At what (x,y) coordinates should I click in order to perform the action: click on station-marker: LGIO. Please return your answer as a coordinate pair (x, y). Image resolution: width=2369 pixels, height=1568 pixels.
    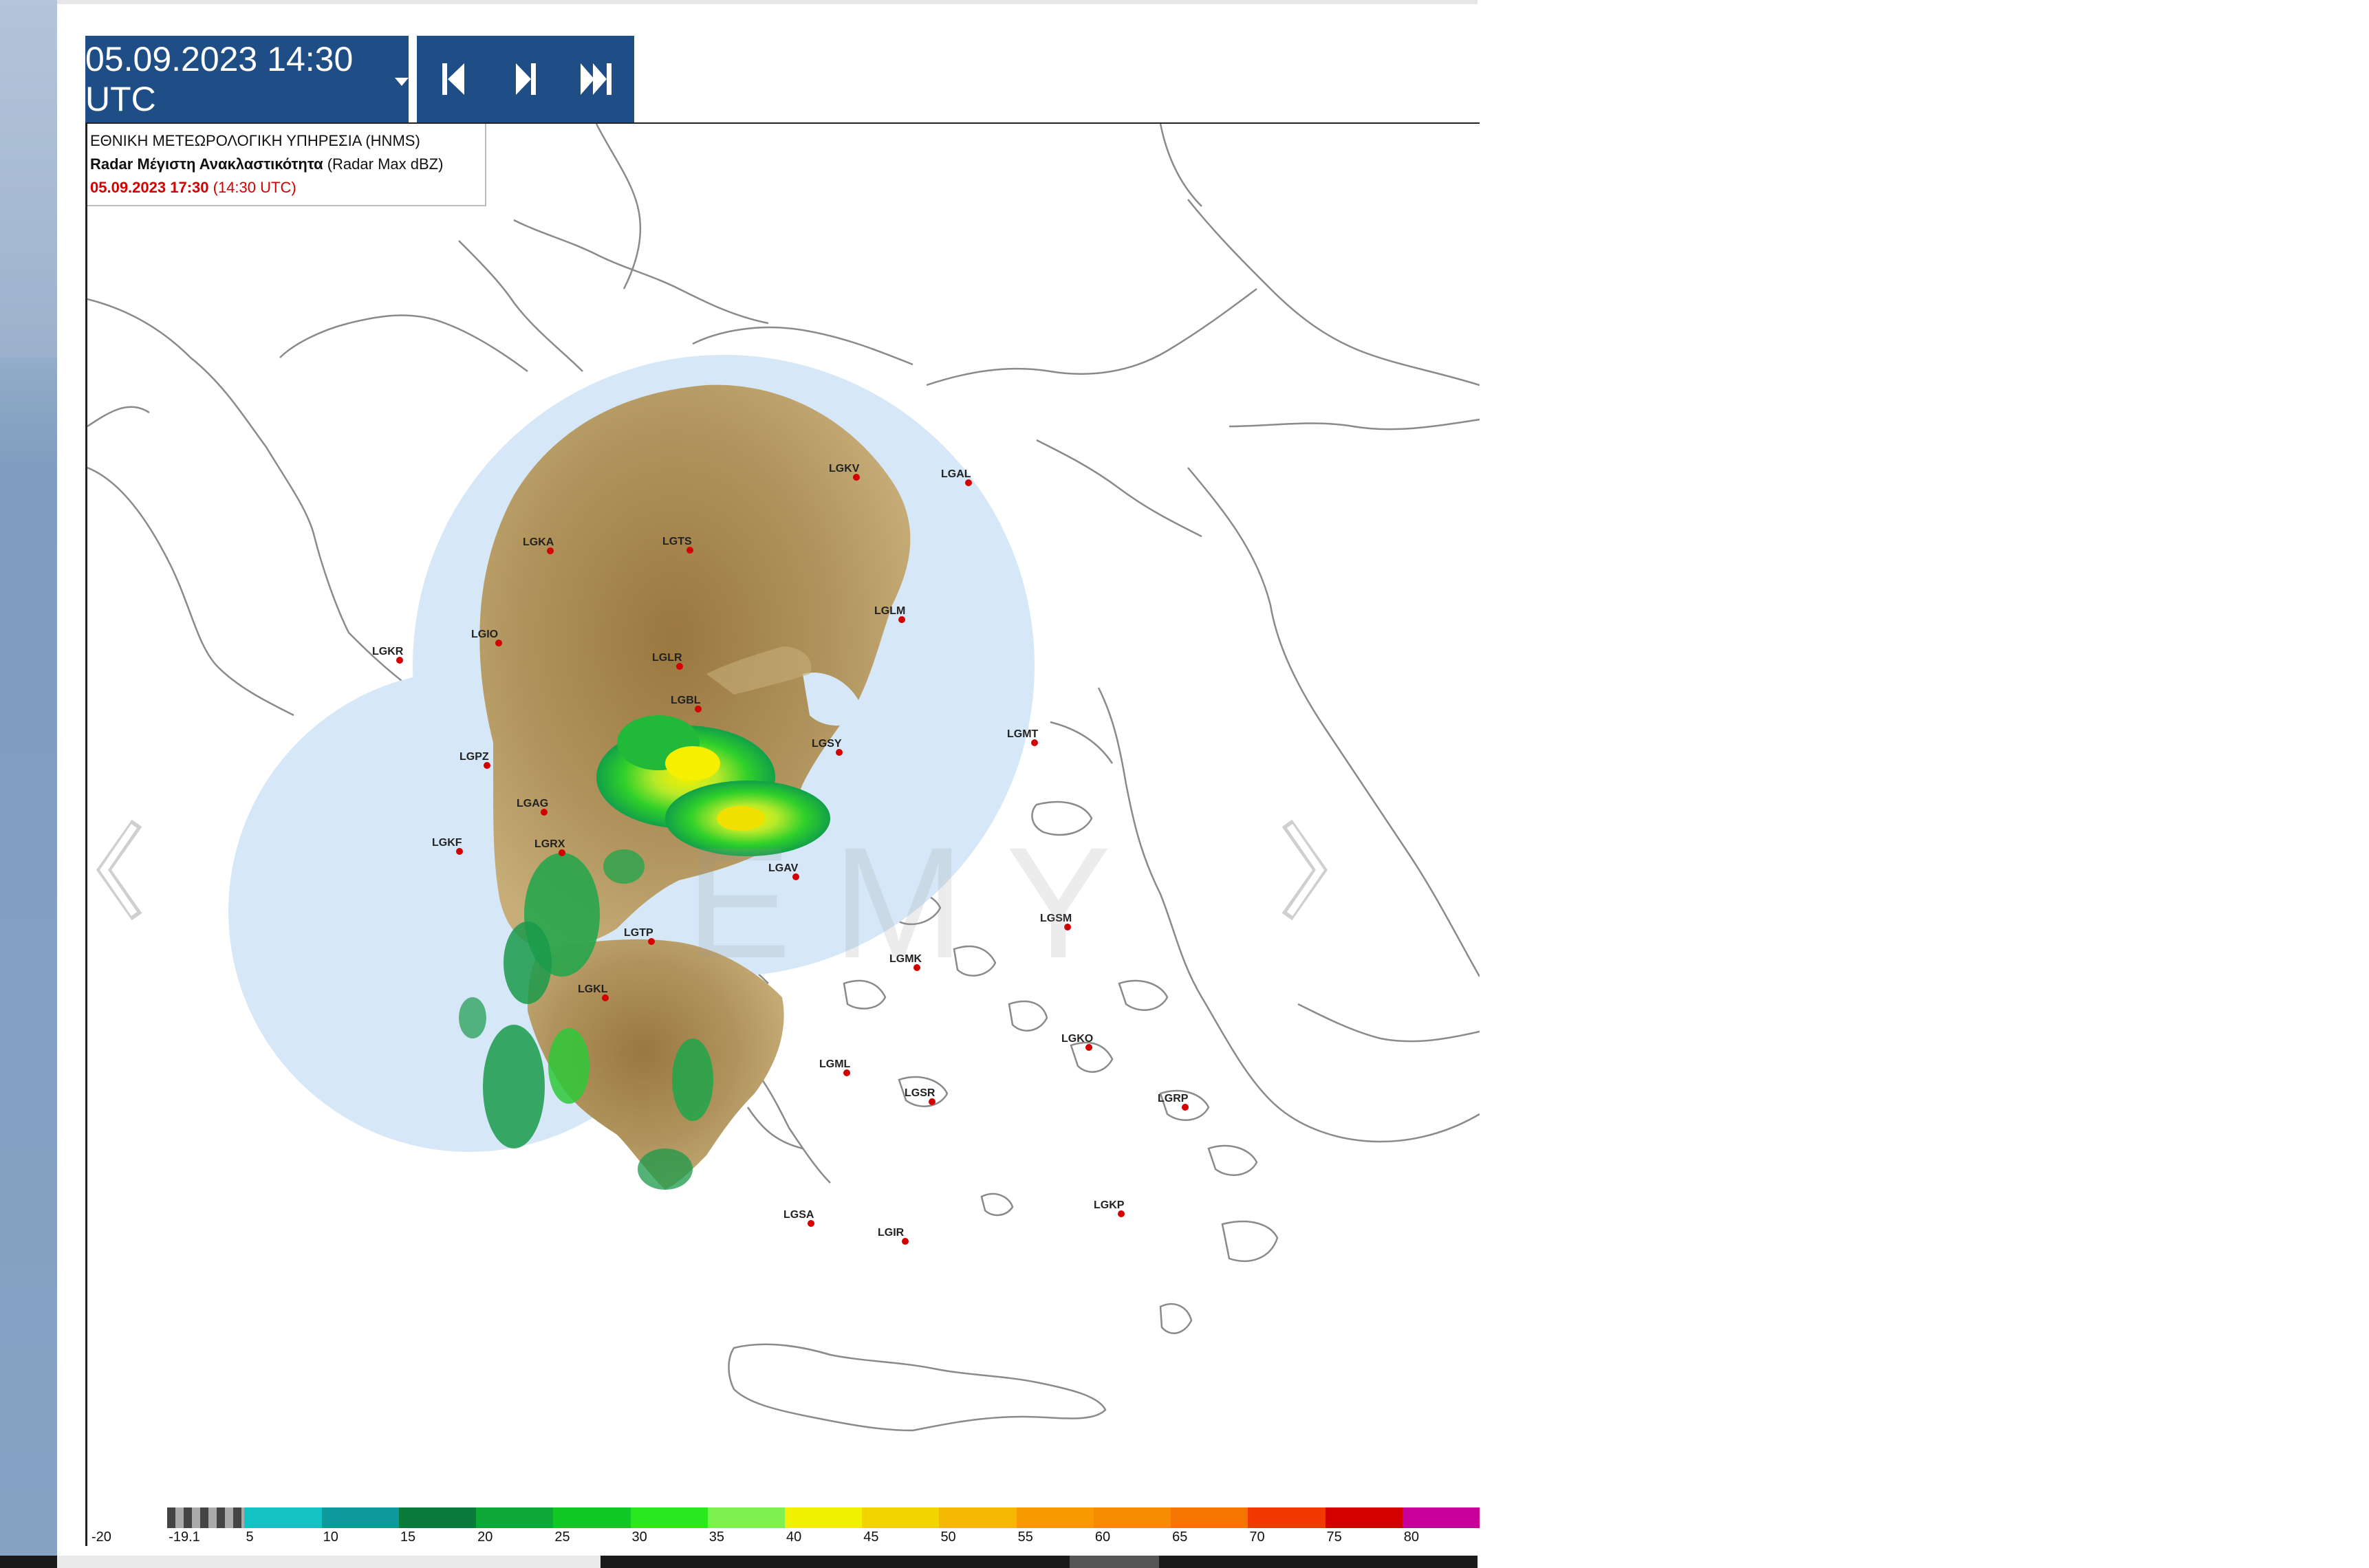
    Looking at the image, I should click on (486, 637).